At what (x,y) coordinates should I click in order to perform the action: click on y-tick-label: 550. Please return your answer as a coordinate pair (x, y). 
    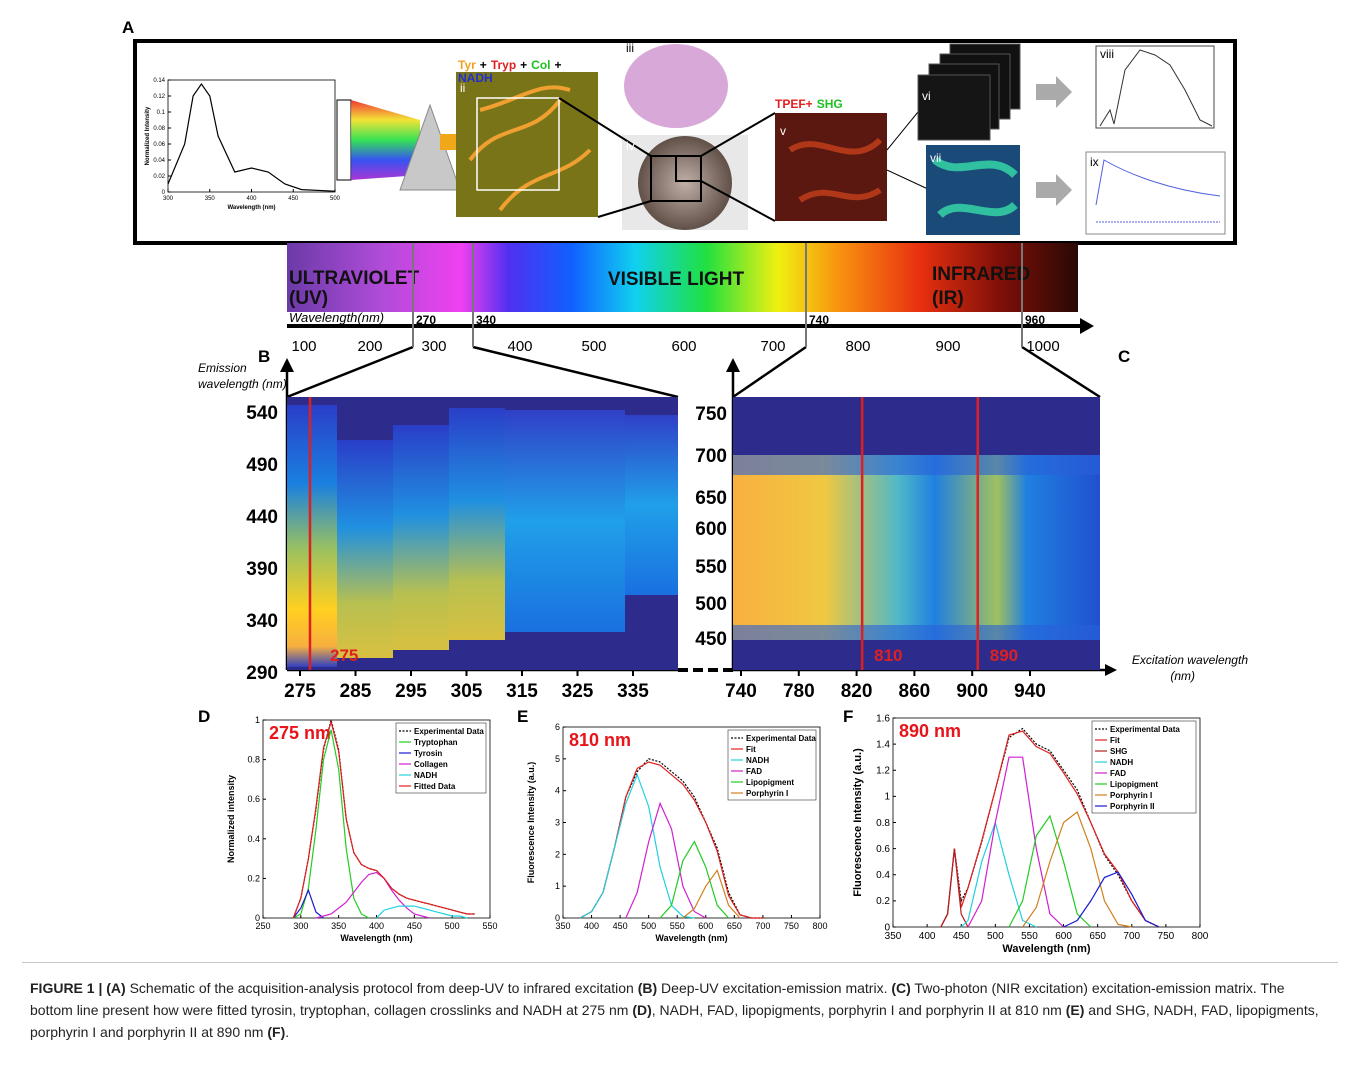
    Looking at the image, I should click on (711, 567).